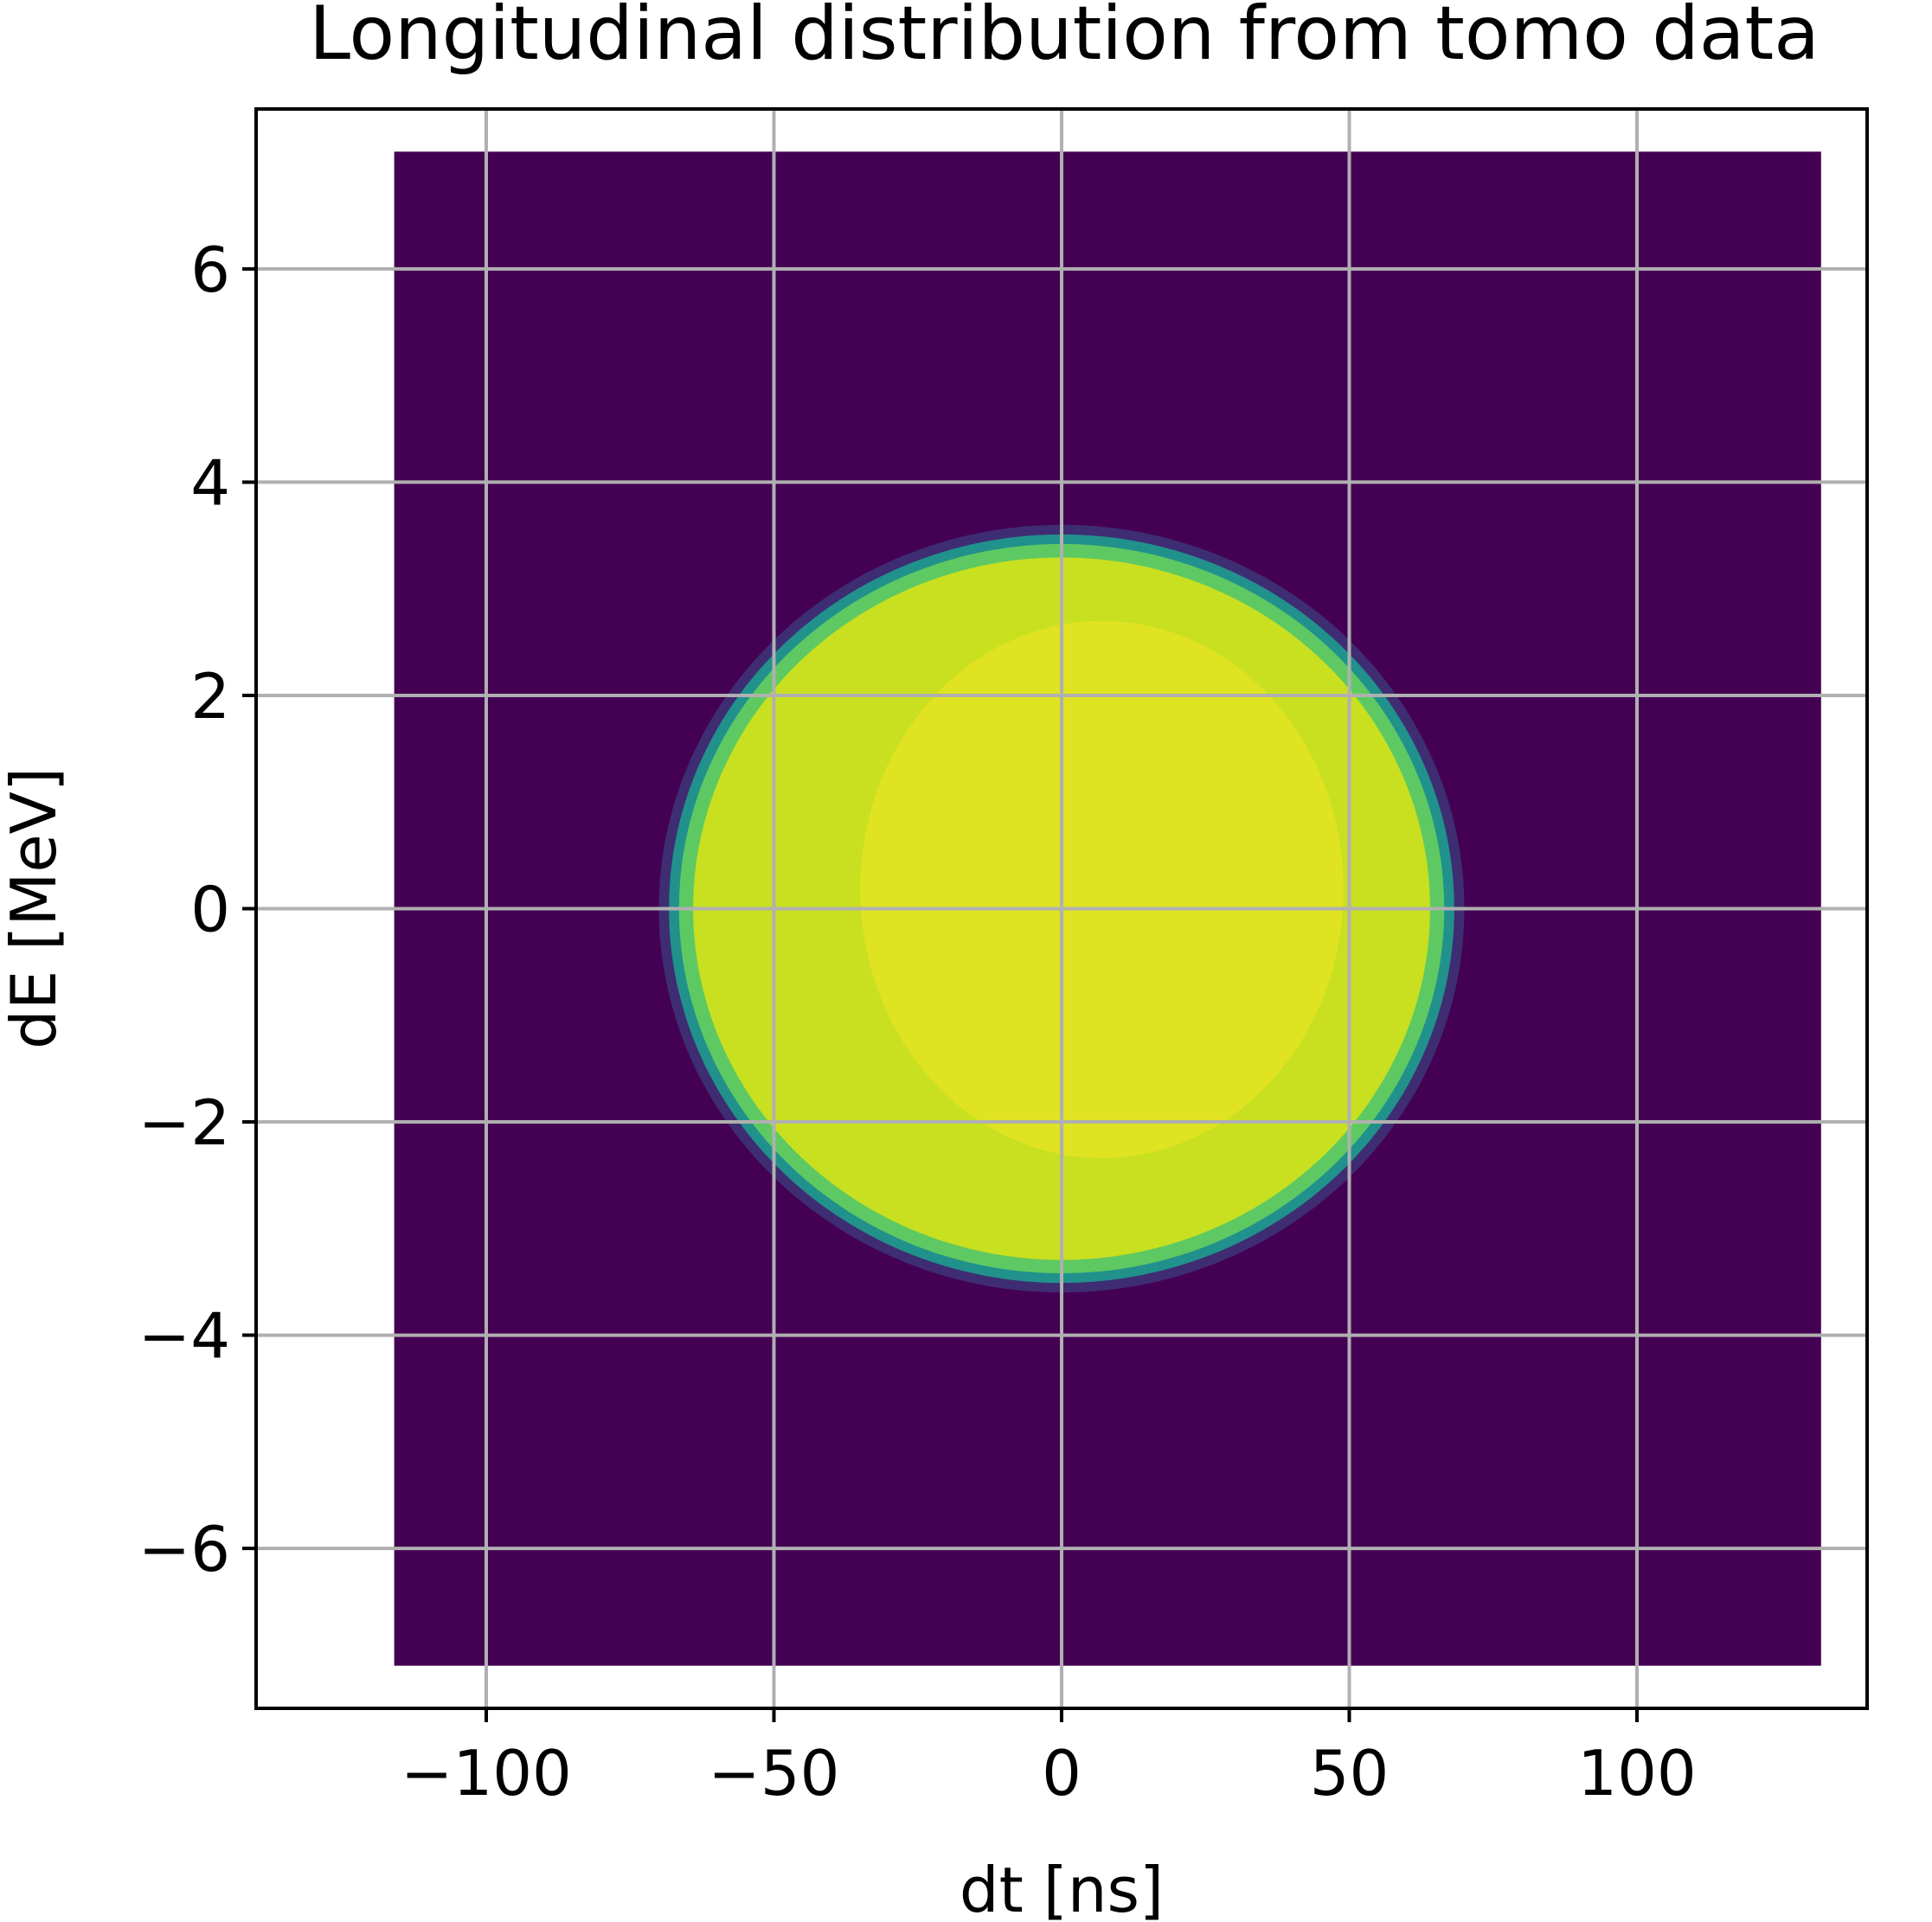 The width and height of the screenshot is (1932, 1922). What do you see at coordinates (184, 1549) in the screenshot?
I see `y-tick-label: −6` at bounding box center [184, 1549].